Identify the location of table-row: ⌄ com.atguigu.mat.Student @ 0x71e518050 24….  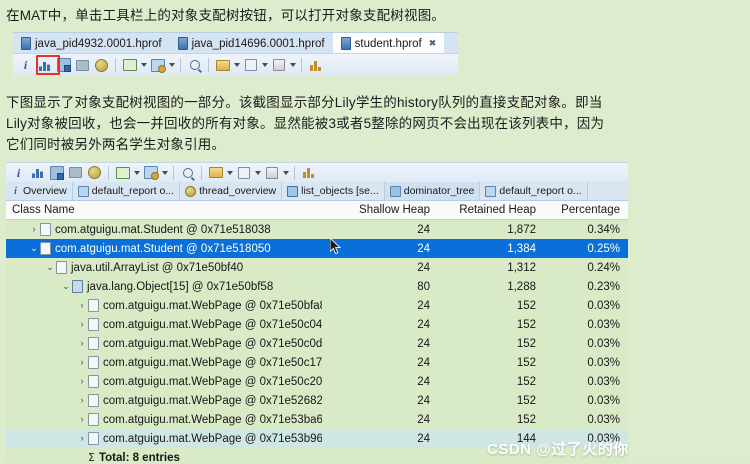
(317, 248).